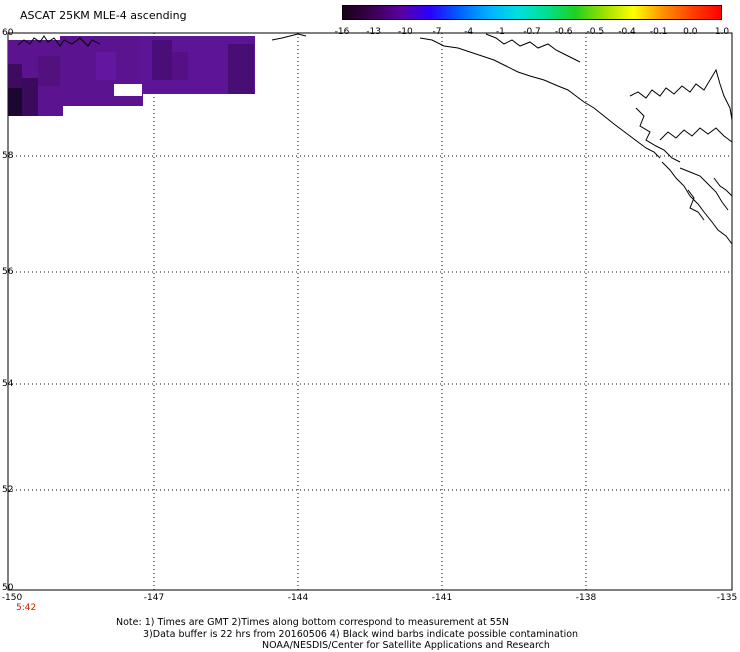 This screenshot has width=740, height=652. I want to click on colorbar-tick-label: -10, so click(405, 32).